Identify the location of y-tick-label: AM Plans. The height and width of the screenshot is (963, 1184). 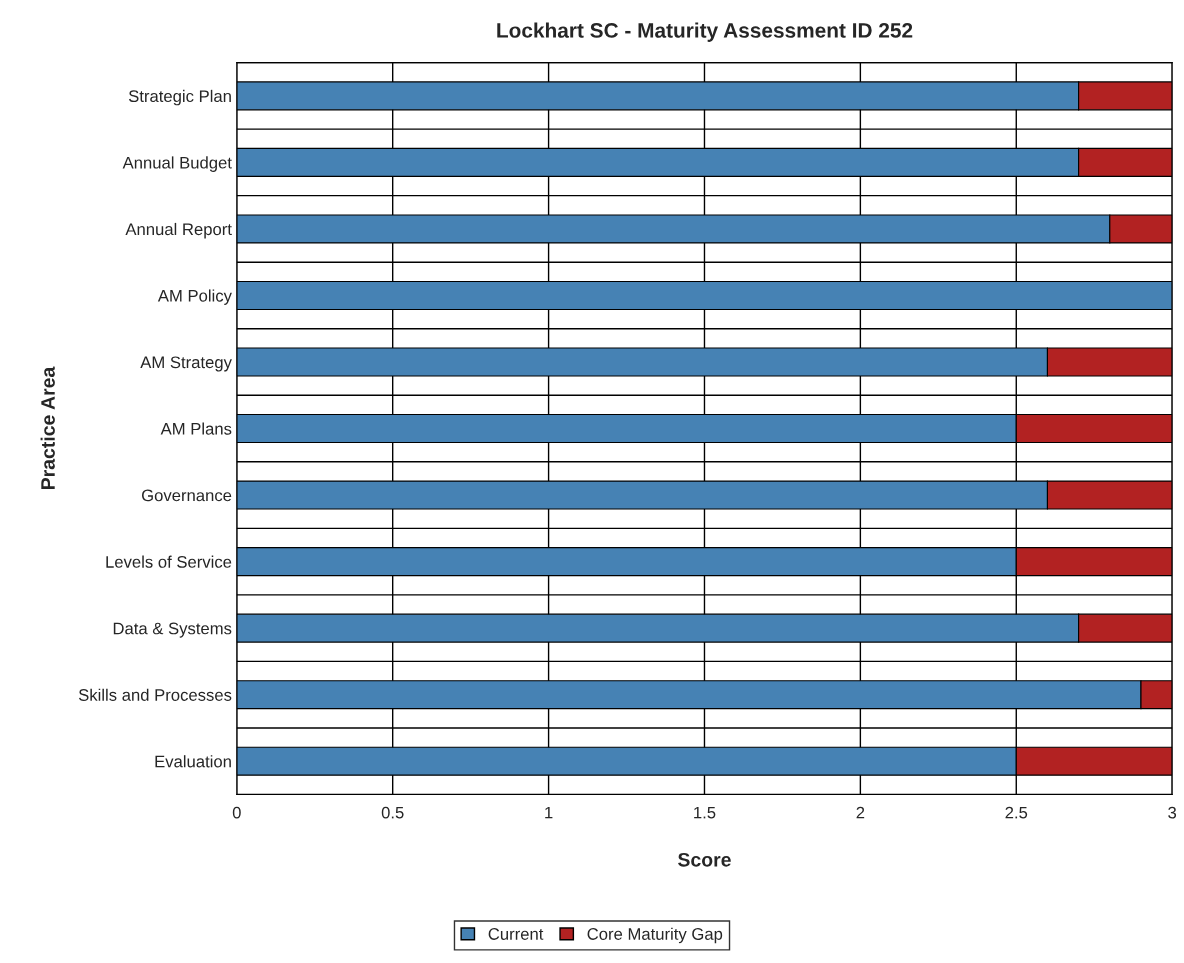
(196, 428).